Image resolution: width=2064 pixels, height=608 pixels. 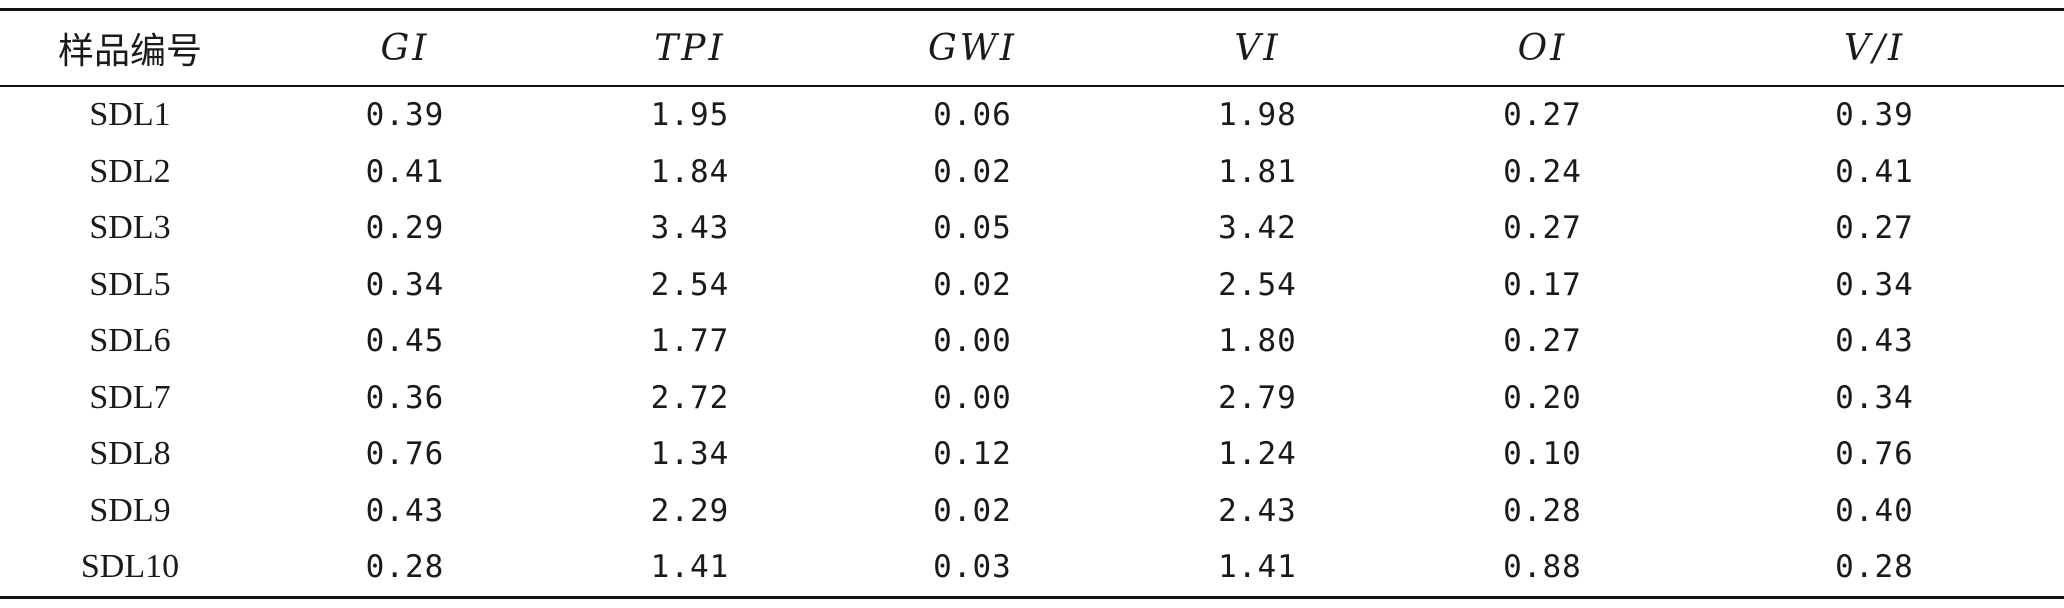 What do you see at coordinates (1257, 284) in the screenshot?
I see `cell-vi: 2.54` at bounding box center [1257, 284].